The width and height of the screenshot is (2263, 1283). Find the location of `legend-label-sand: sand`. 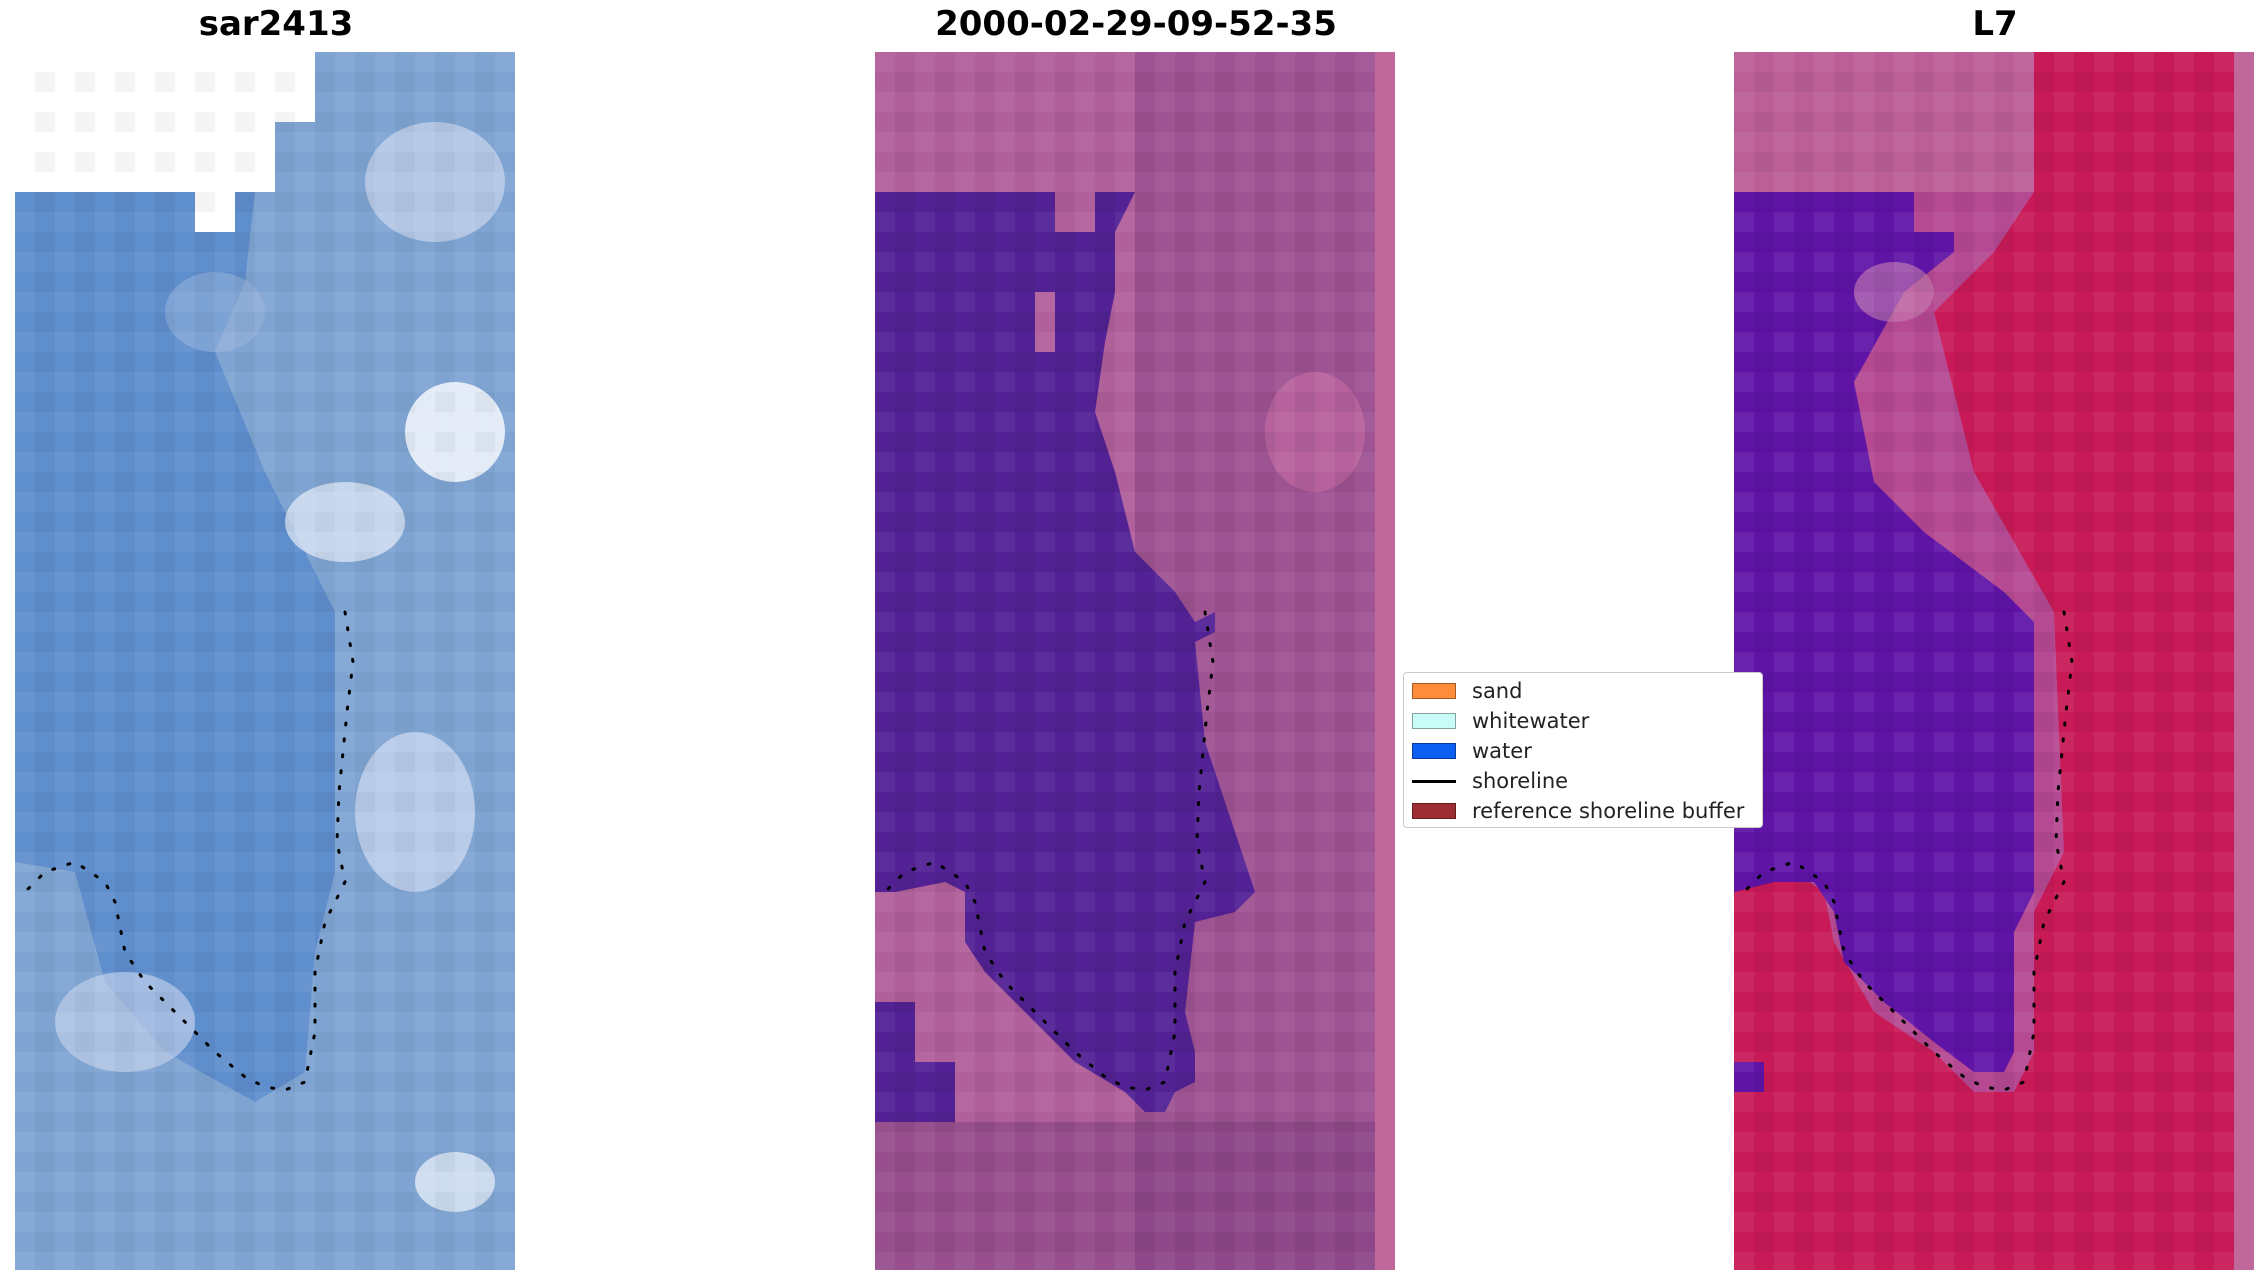

legend-label-sand: sand is located at coordinates (1497, 691).